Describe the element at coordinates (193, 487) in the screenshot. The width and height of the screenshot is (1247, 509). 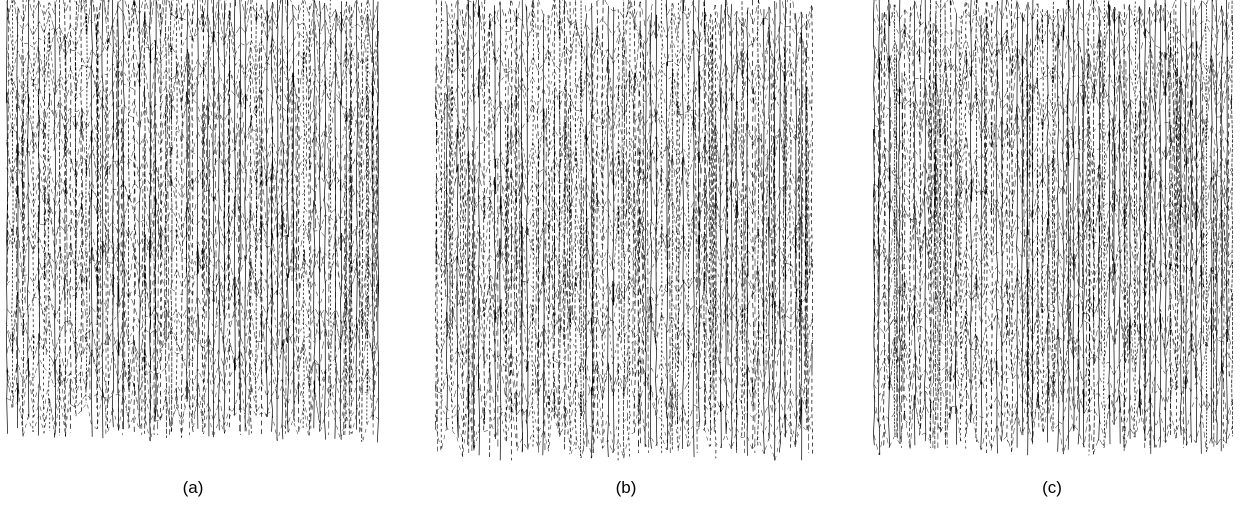
I see `caption-a: (a)` at that location.